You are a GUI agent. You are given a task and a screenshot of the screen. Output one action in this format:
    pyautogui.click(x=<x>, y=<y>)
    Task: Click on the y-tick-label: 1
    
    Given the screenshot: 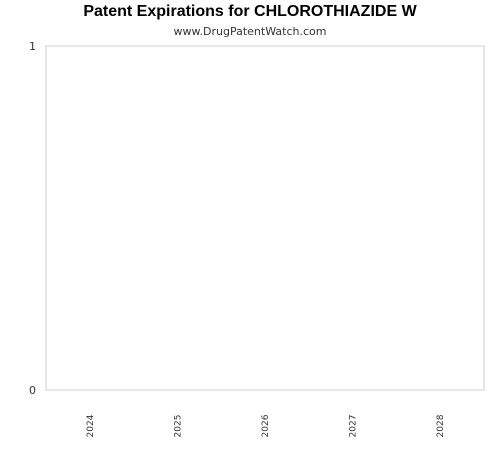 What is the action you would take?
    pyautogui.click(x=32, y=46)
    